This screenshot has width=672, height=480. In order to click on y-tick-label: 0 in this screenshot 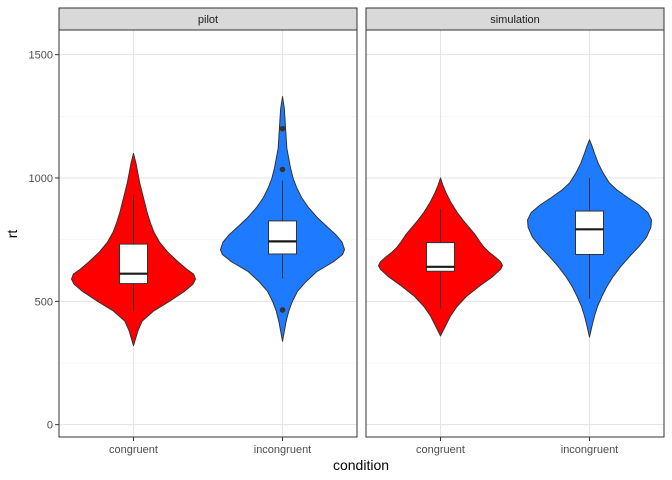, I will do `click(50, 426)`.